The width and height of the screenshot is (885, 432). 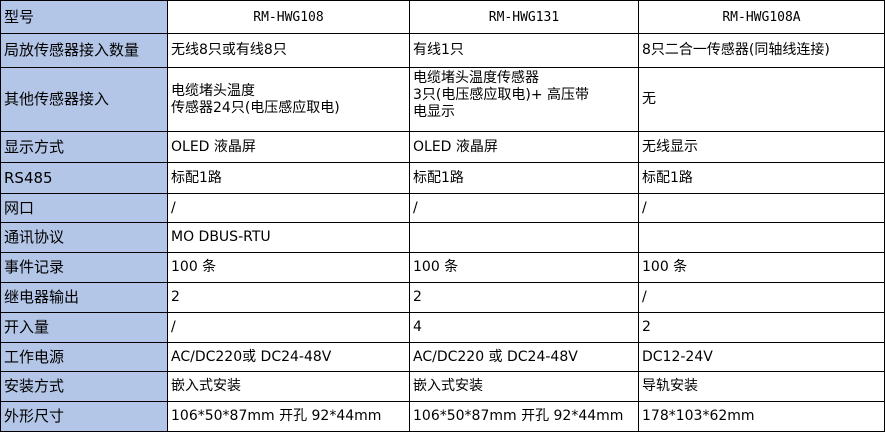 What do you see at coordinates (524, 50) in the screenshot?
I see `table-cell: 有线1只` at bounding box center [524, 50].